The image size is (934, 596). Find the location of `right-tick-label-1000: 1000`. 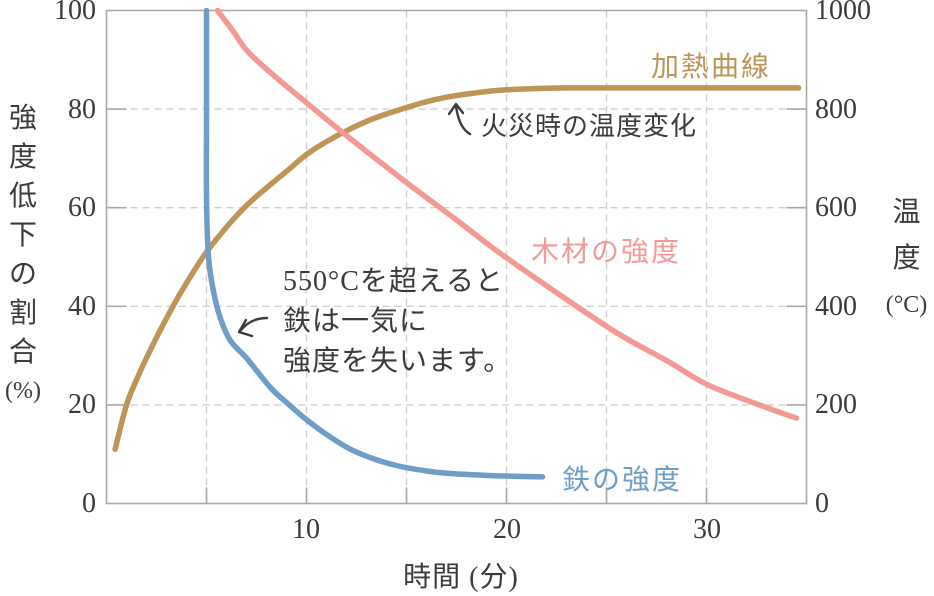

right-tick-label-1000: 1000 is located at coordinates (843, 13).